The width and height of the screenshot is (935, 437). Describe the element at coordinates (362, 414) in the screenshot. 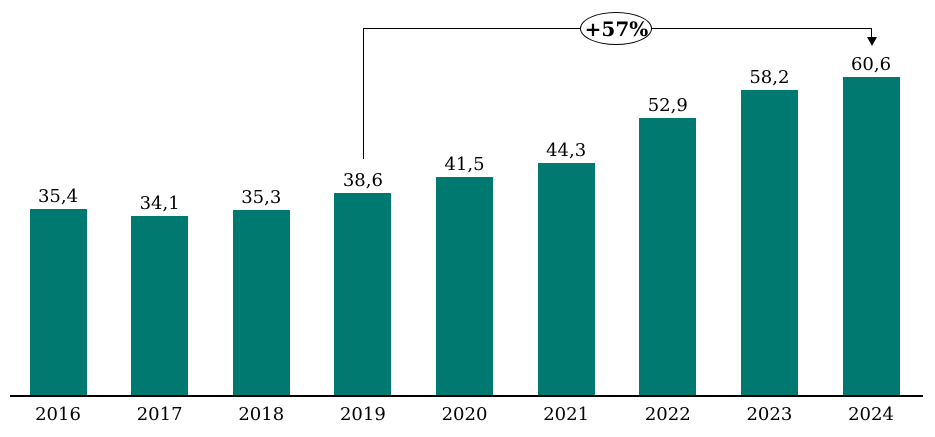

I see `category-label-2019: 2019` at that location.